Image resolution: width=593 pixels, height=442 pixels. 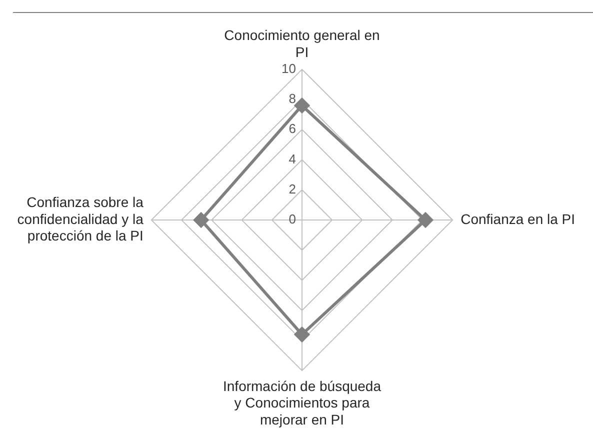 What do you see at coordinates (289, 68) in the screenshot?
I see `y-tick-label: 10` at bounding box center [289, 68].